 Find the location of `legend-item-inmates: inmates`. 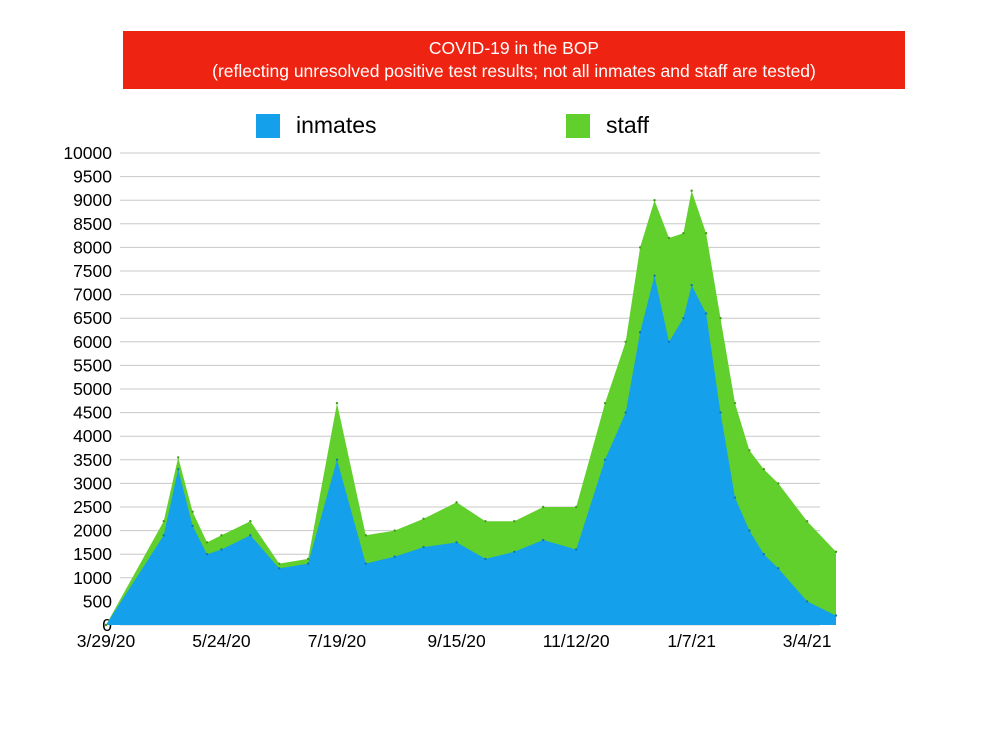

legend-item-inmates: inmates is located at coordinates (316, 125).